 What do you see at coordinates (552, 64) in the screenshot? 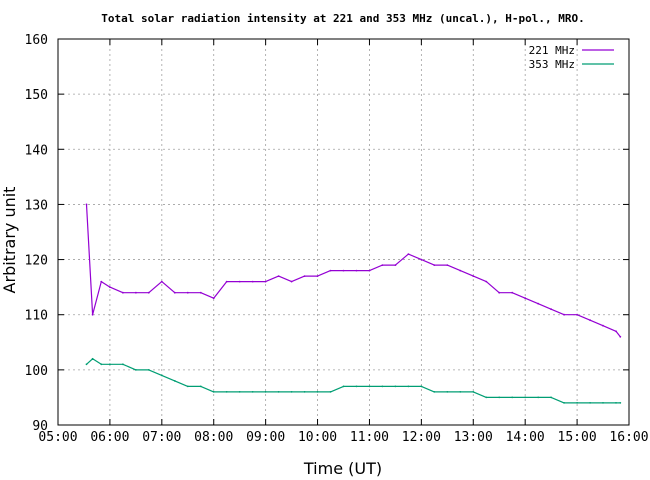
I see `legend-label-353: 353 MHz` at bounding box center [552, 64].